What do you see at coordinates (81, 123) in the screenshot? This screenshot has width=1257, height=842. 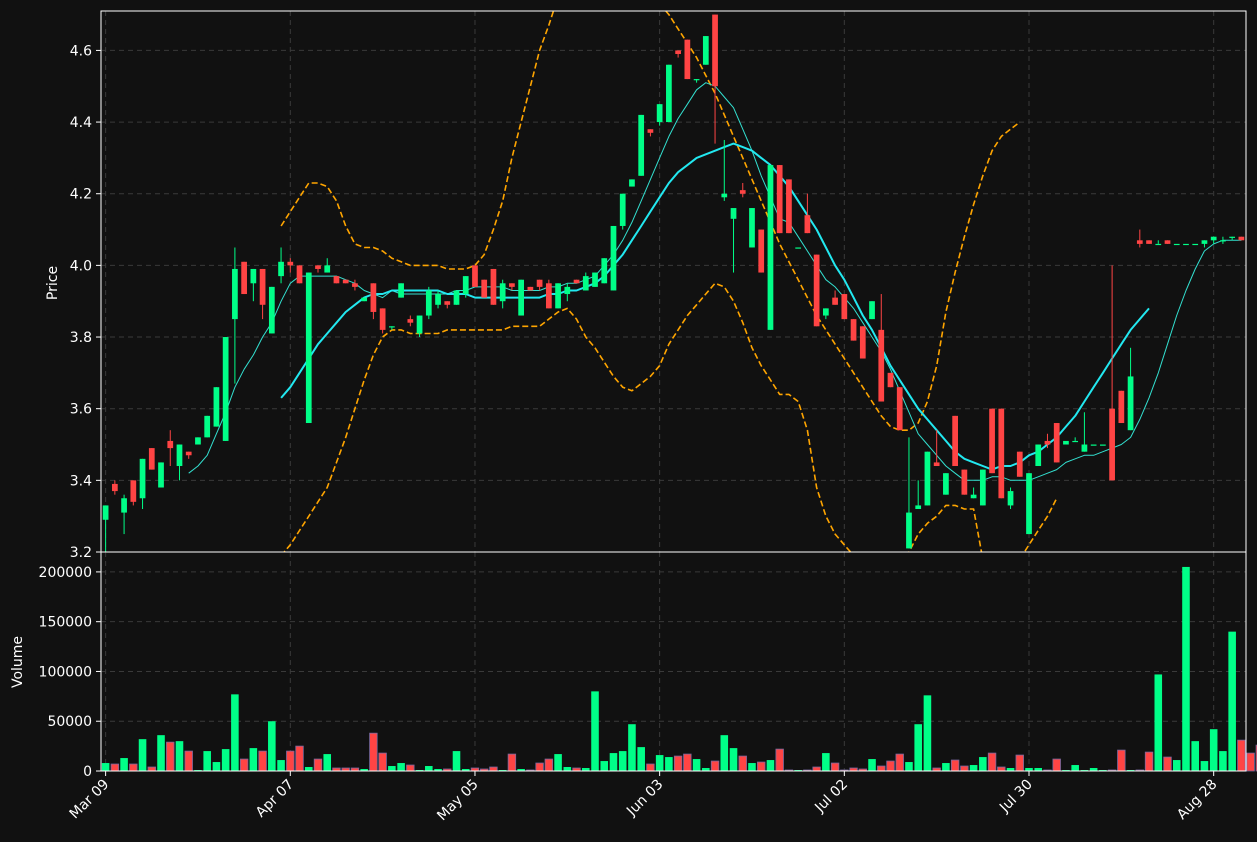 I see `price-tick-label: 4.4` at bounding box center [81, 123].